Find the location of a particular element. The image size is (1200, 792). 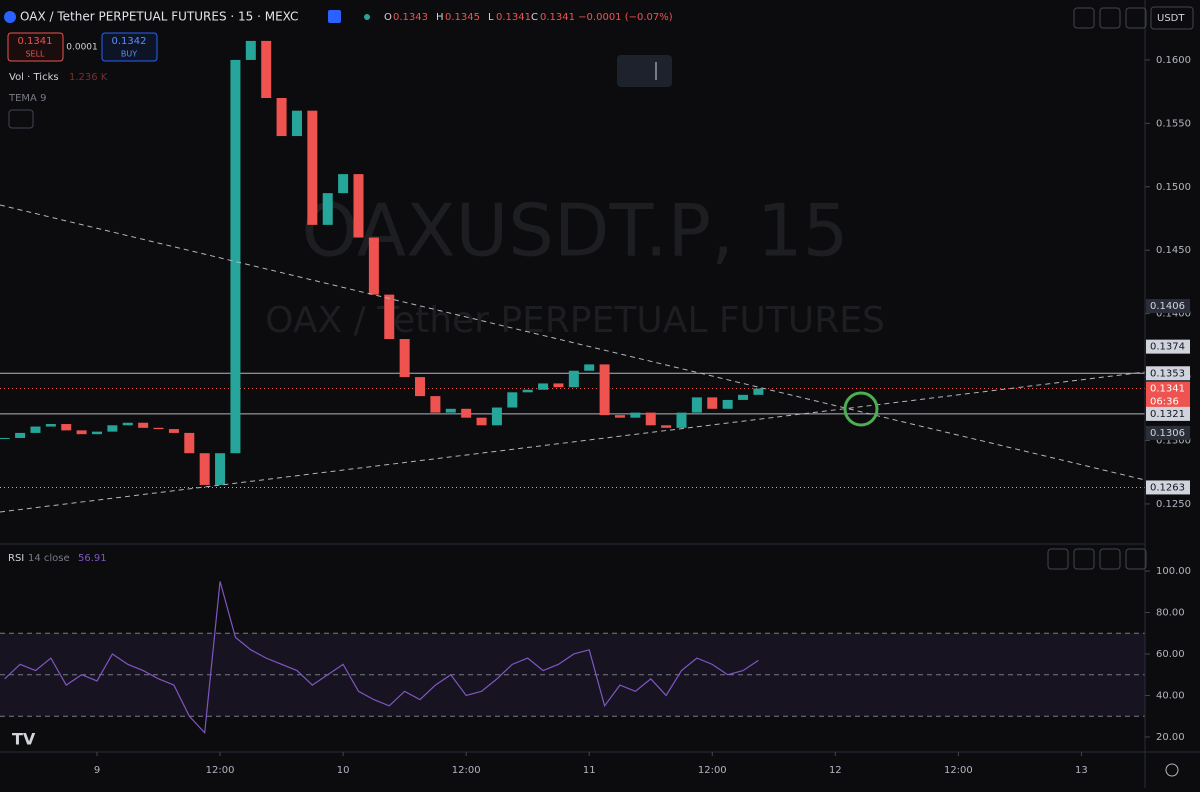

watermark-name: OAX / Tether PERPETUAL FUTURES is located at coordinates (575, 320).